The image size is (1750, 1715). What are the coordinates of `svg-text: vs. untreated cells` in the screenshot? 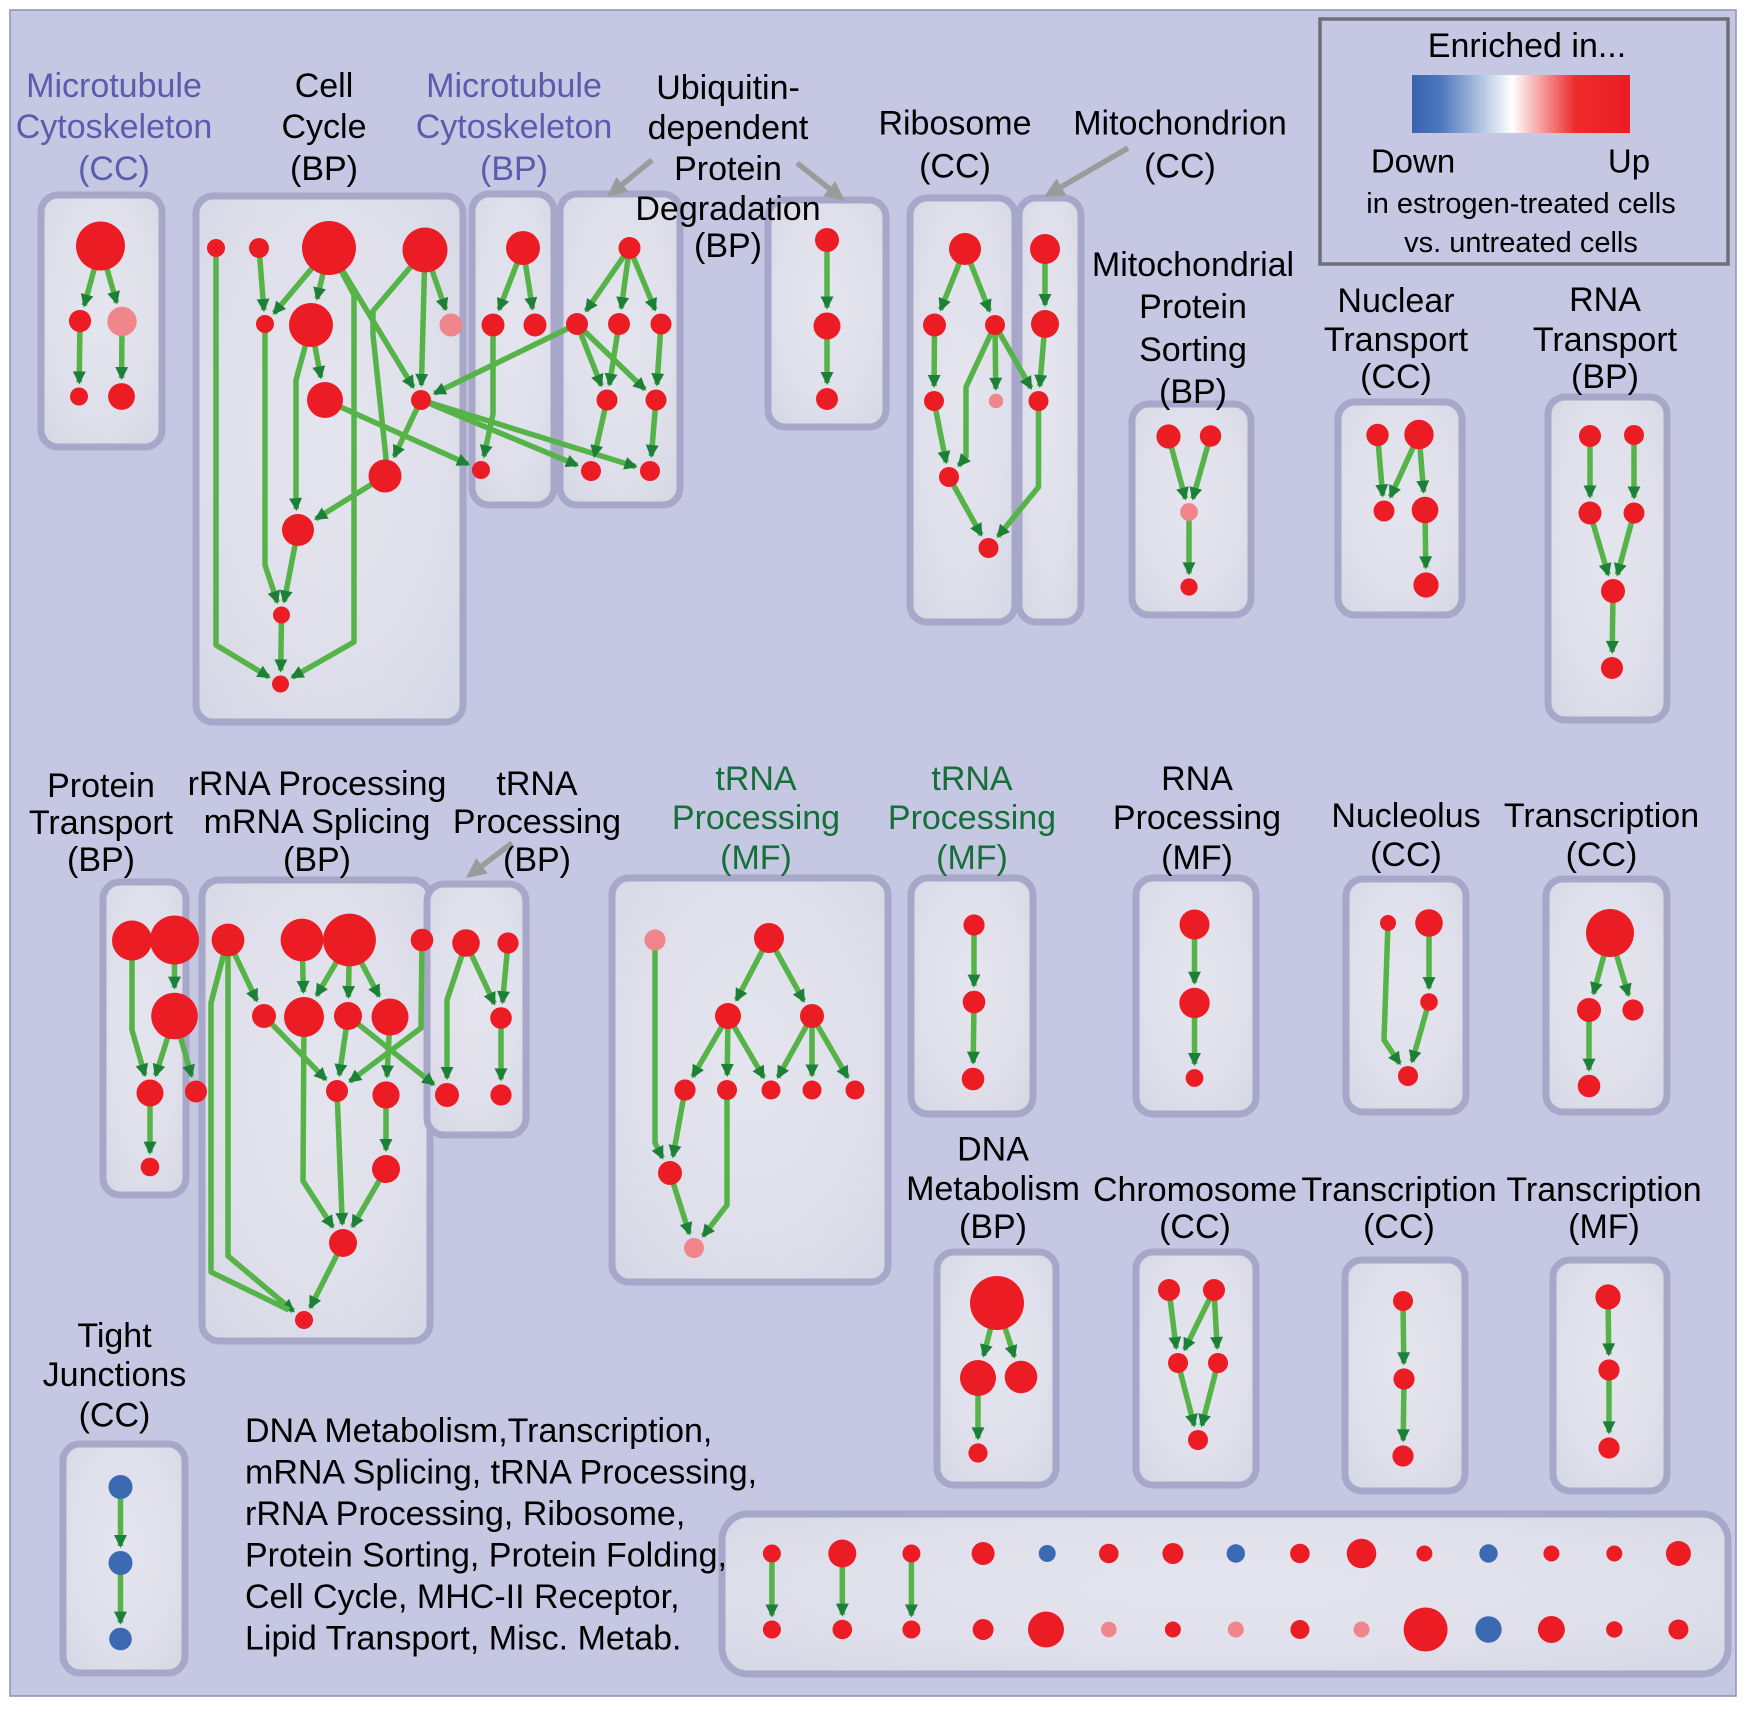 It's located at (1521, 243).